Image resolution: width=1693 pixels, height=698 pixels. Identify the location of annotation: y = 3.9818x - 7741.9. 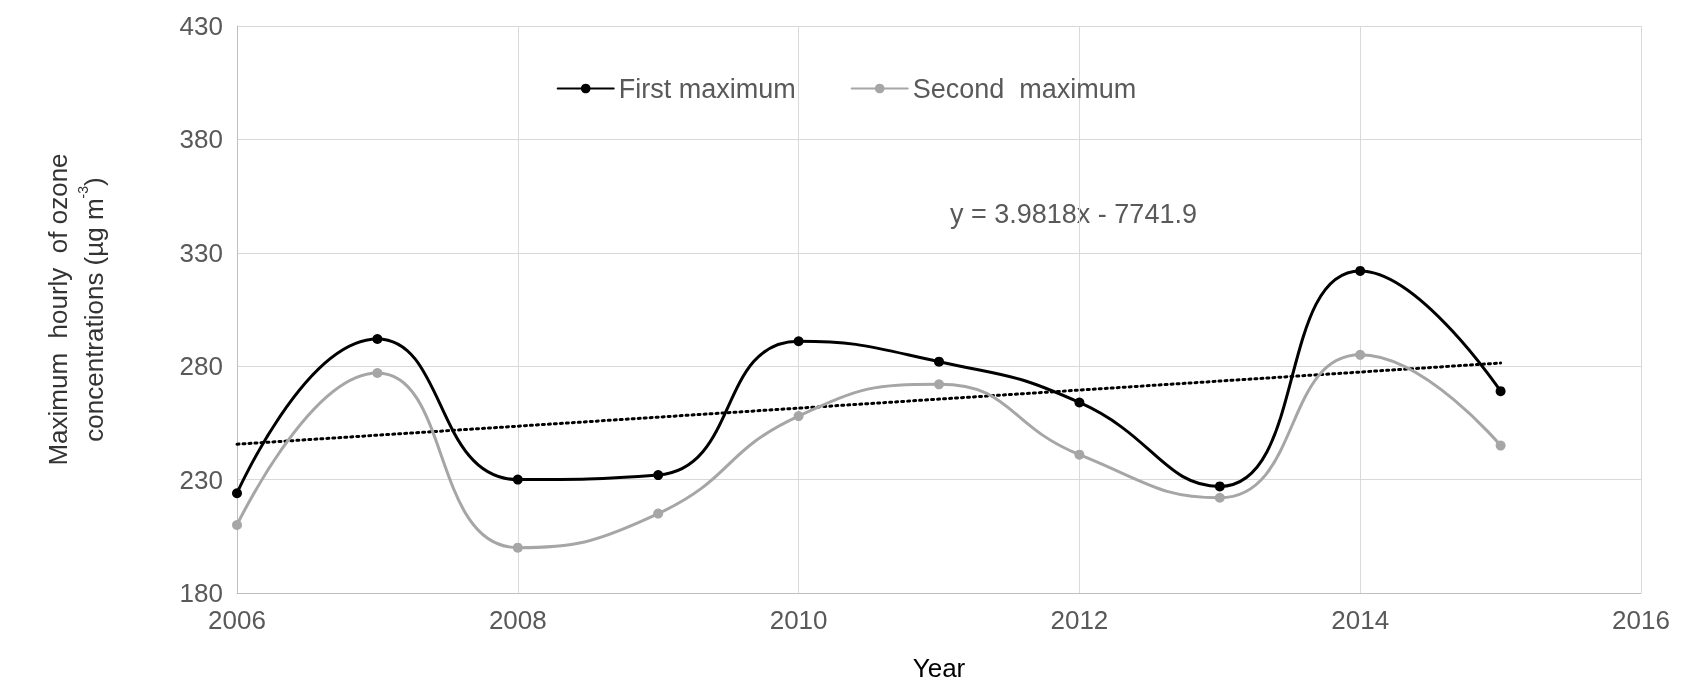
(1073, 213).